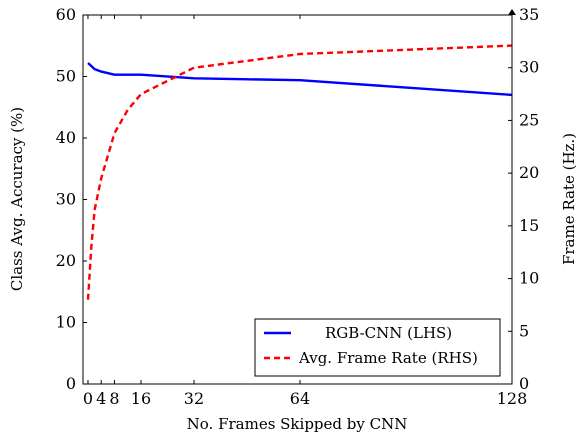 The width and height of the screenshot is (581, 439). Describe the element at coordinates (141, 398) in the screenshot. I see `x-tick-label: 16` at that location.